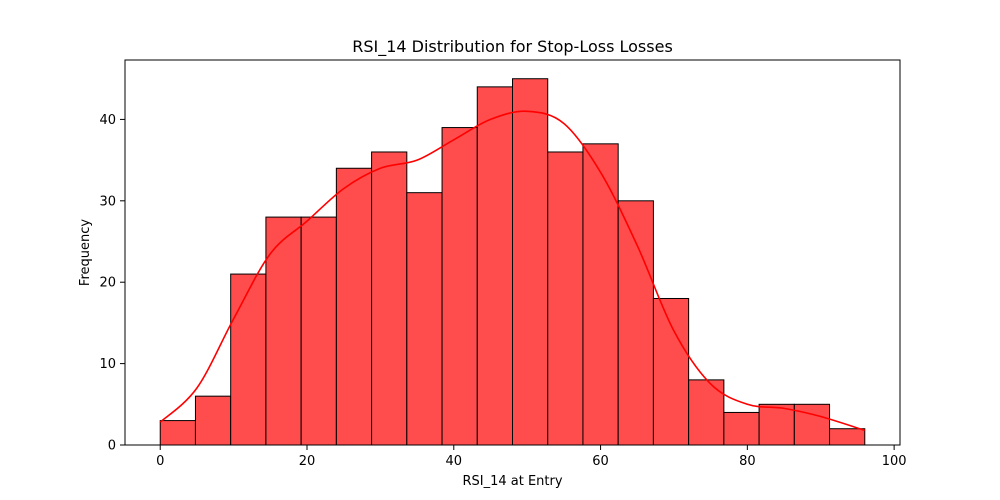 The width and height of the screenshot is (1000, 500). What do you see at coordinates (454, 461) in the screenshot?
I see `x-tick-label: 40` at bounding box center [454, 461].